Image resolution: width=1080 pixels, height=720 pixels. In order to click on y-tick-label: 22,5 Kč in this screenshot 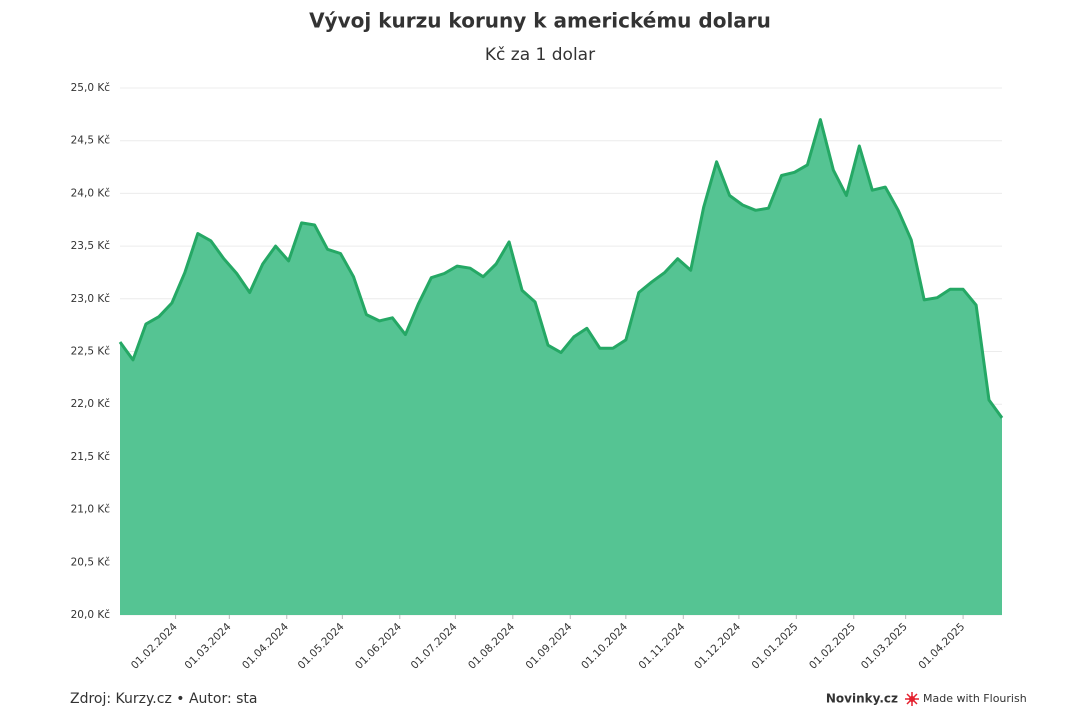, I will do `click(91, 352)`.